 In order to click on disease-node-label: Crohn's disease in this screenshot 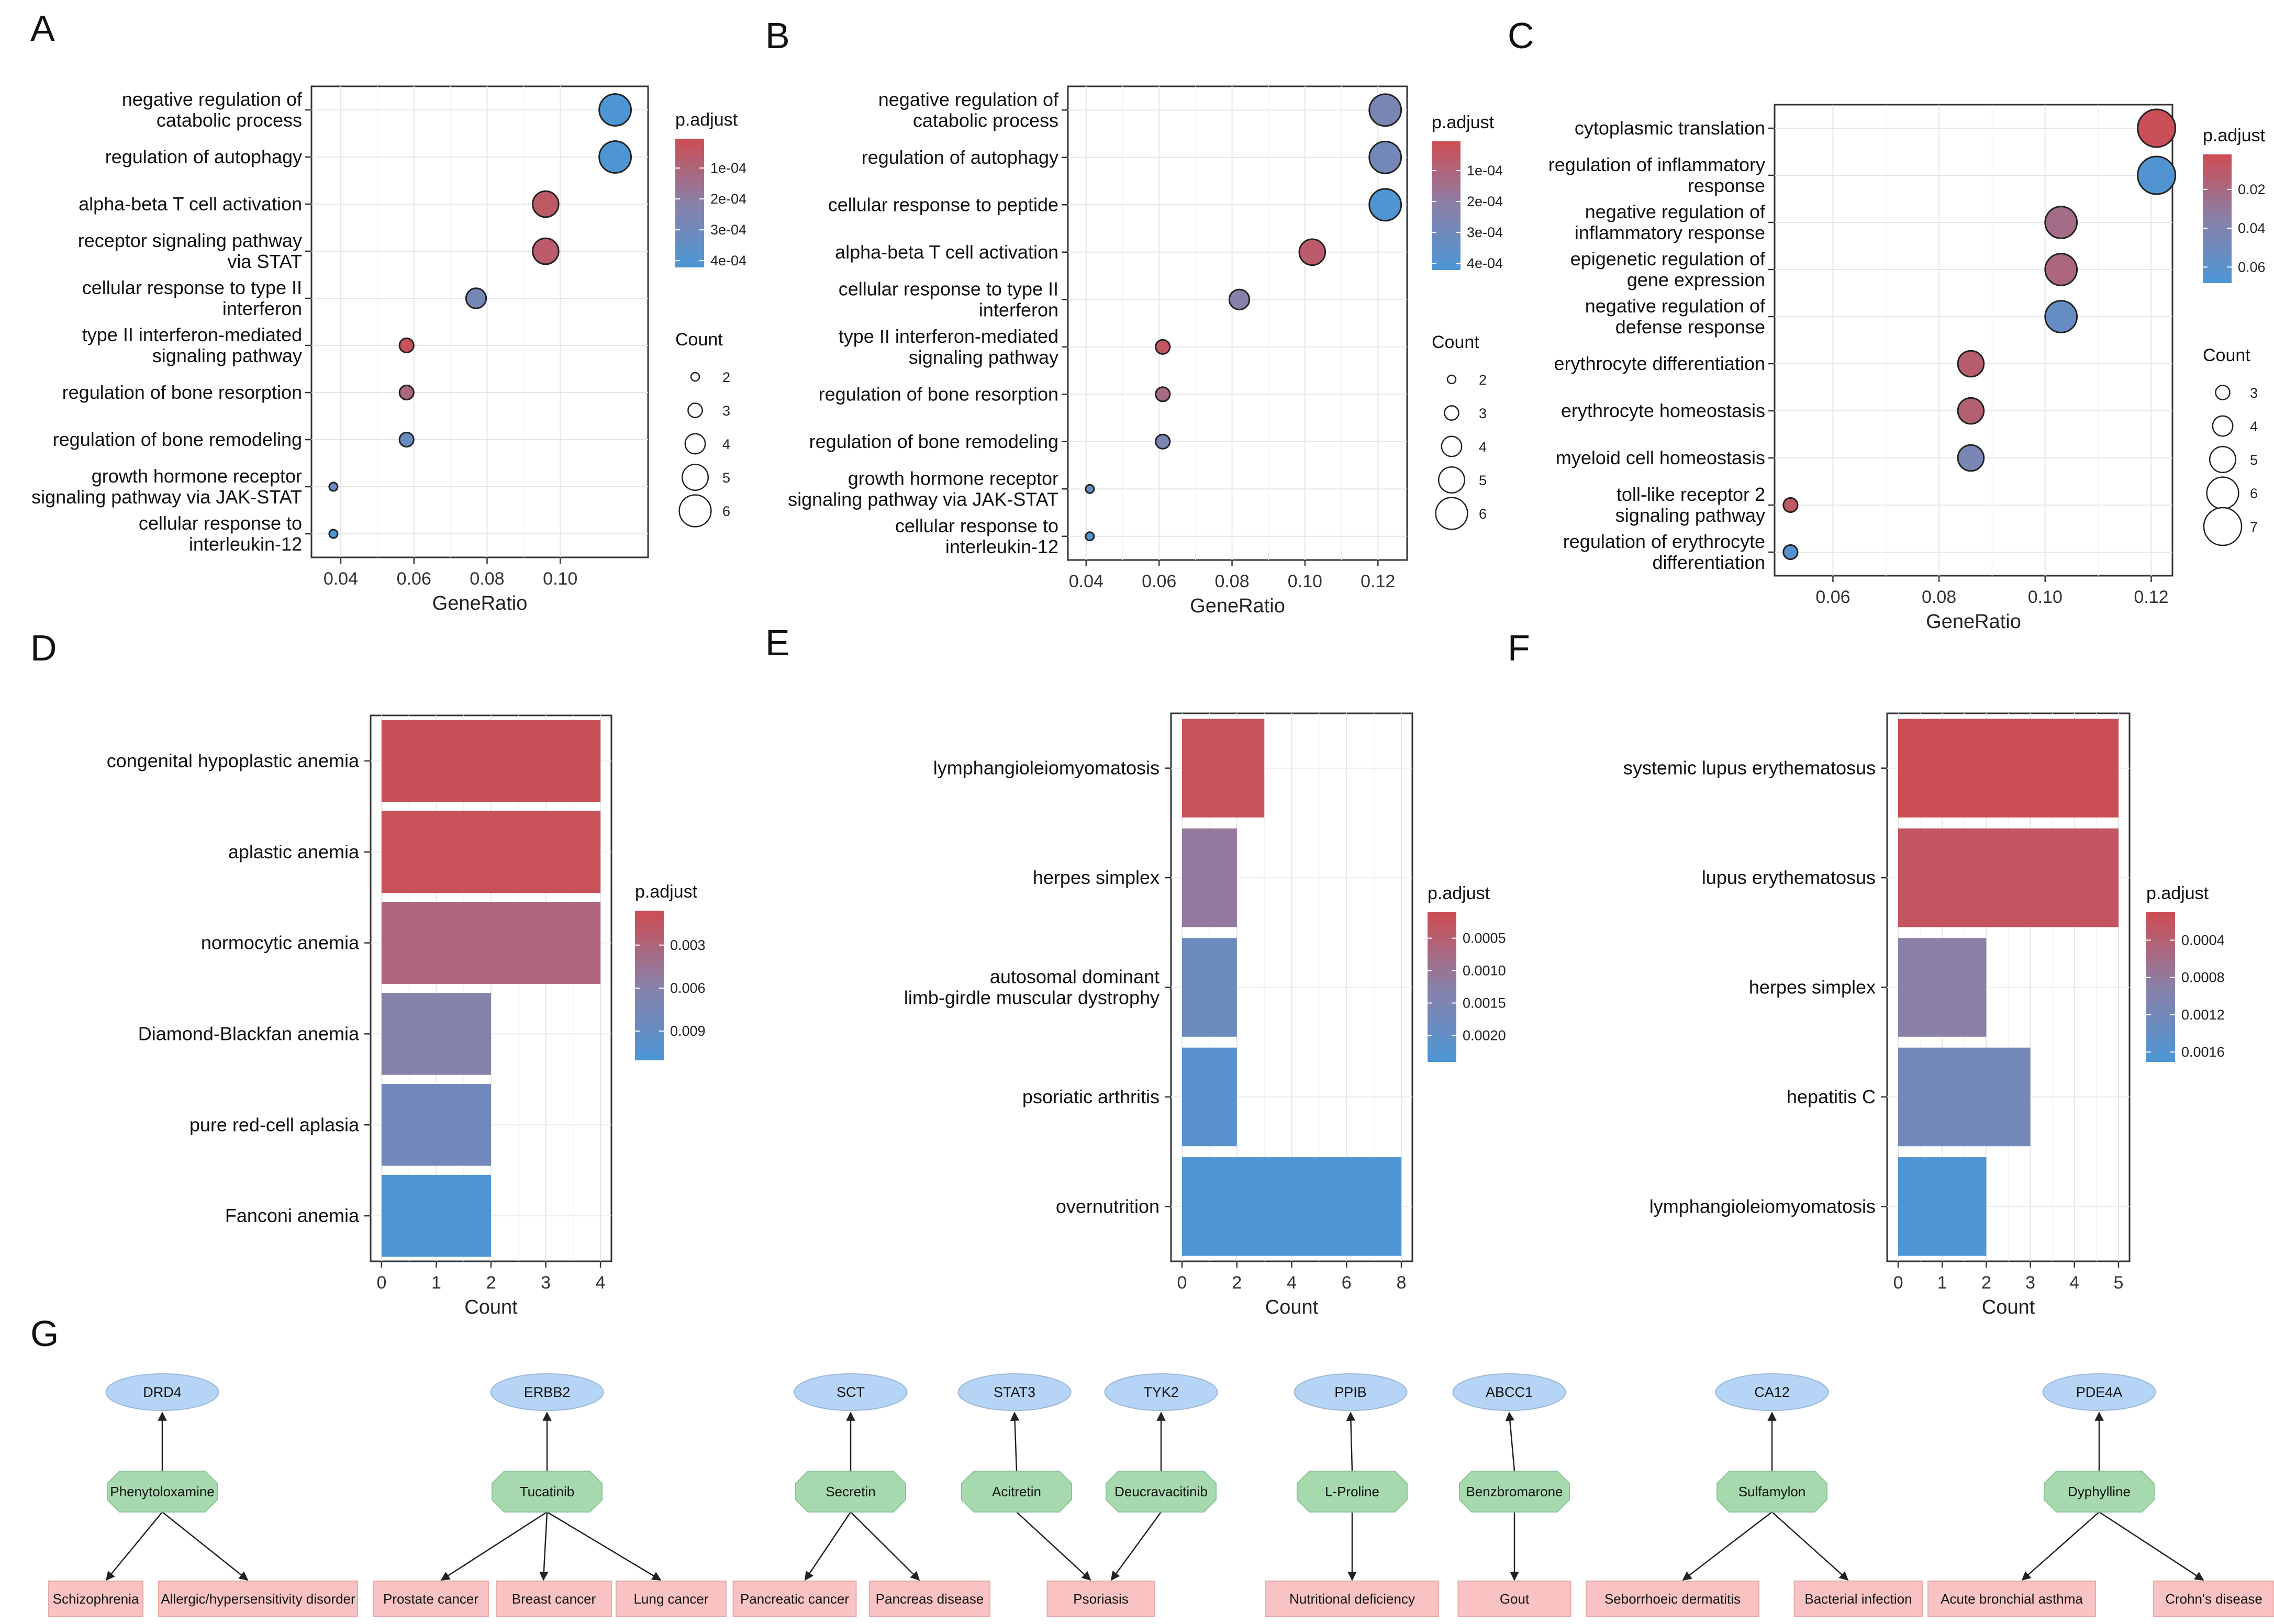, I will do `click(2213, 1599)`.